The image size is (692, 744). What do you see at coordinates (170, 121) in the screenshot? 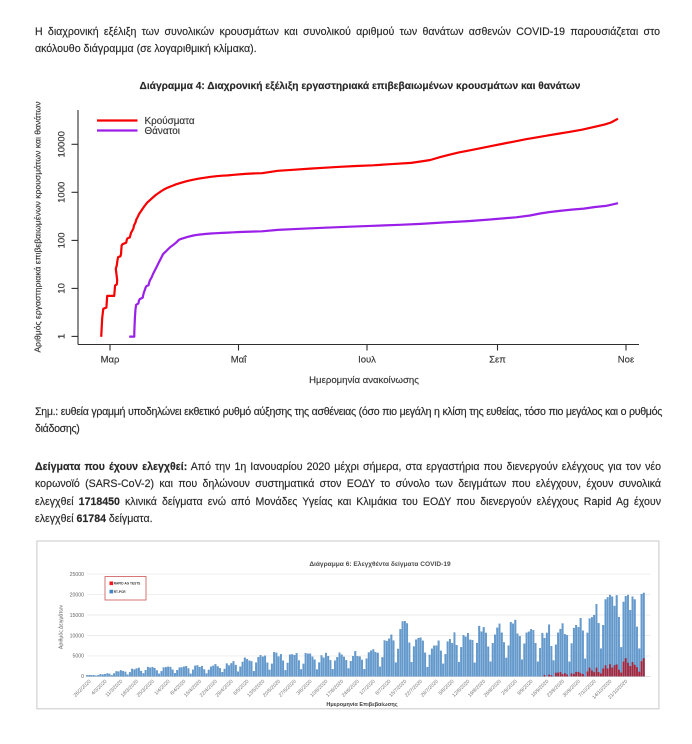
I see `svg-text: Κρούσματα` at bounding box center [170, 121].